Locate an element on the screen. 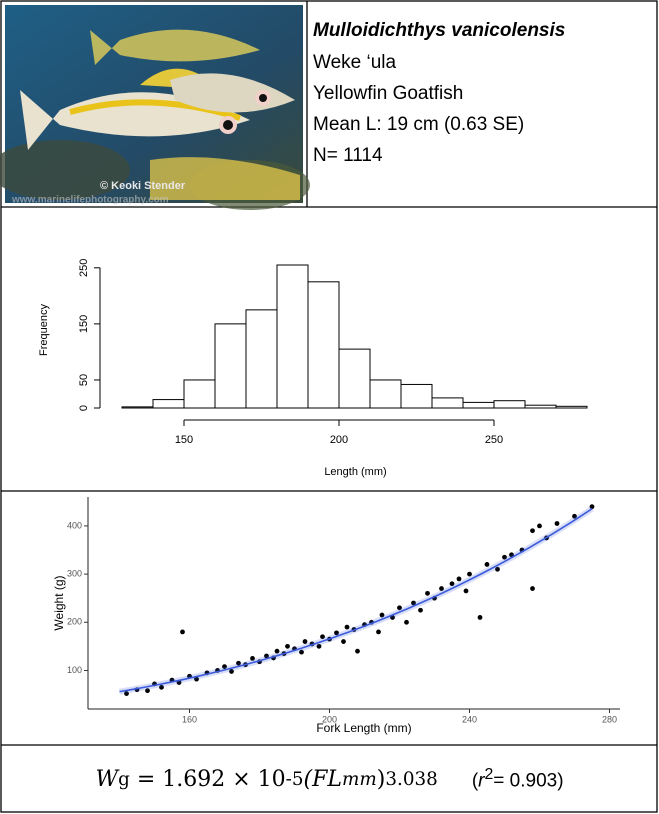 This screenshot has height=814, width=659. r2-symbol: r is located at coordinates (481, 781).